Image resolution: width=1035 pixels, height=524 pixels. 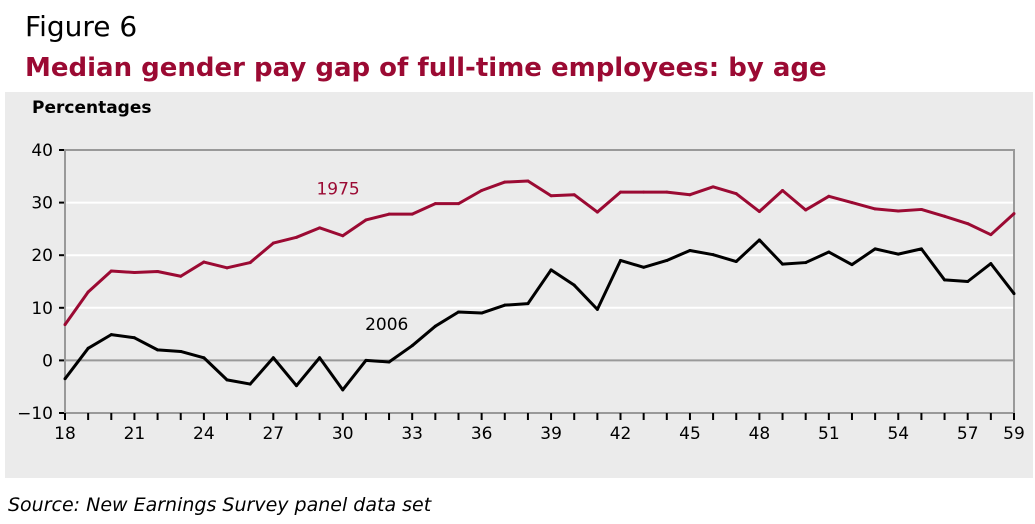 What do you see at coordinates (135, 434) in the screenshot?
I see `x-tick-label: 21` at bounding box center [135, 434].